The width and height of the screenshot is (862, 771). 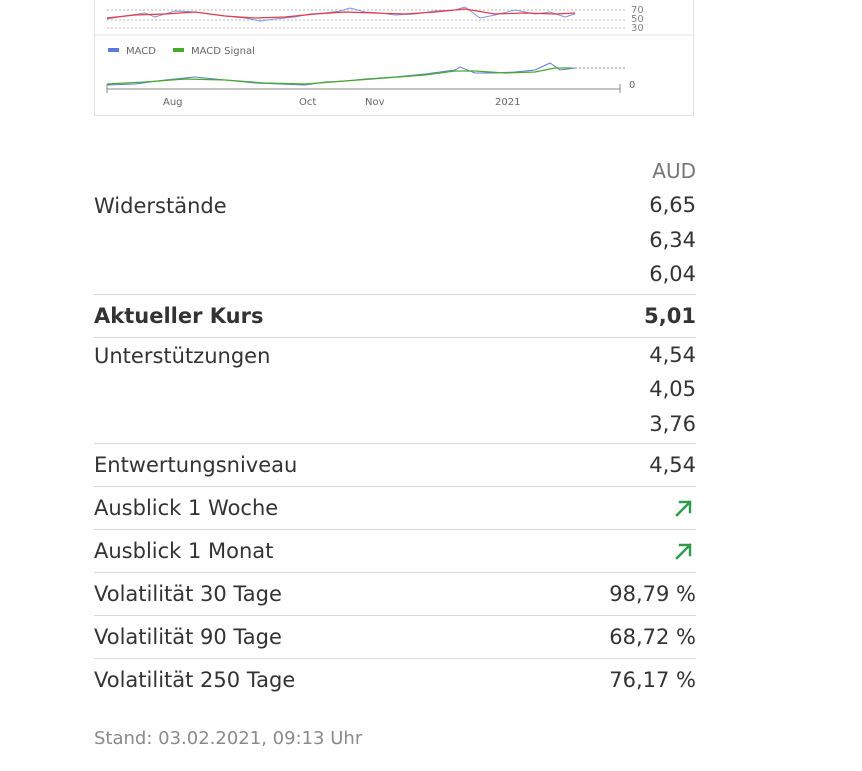 What do you see at coordinates (652, 680) in the screenshot?
I see `volatility-250-value: 76,17 %` at bounding box center [652, 680].